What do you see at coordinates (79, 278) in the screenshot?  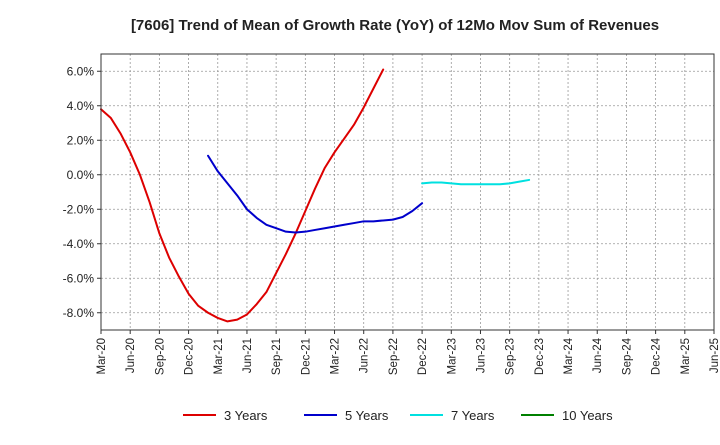 I see `y-tick-label: -6.0%` at bounding box center [79, 278].